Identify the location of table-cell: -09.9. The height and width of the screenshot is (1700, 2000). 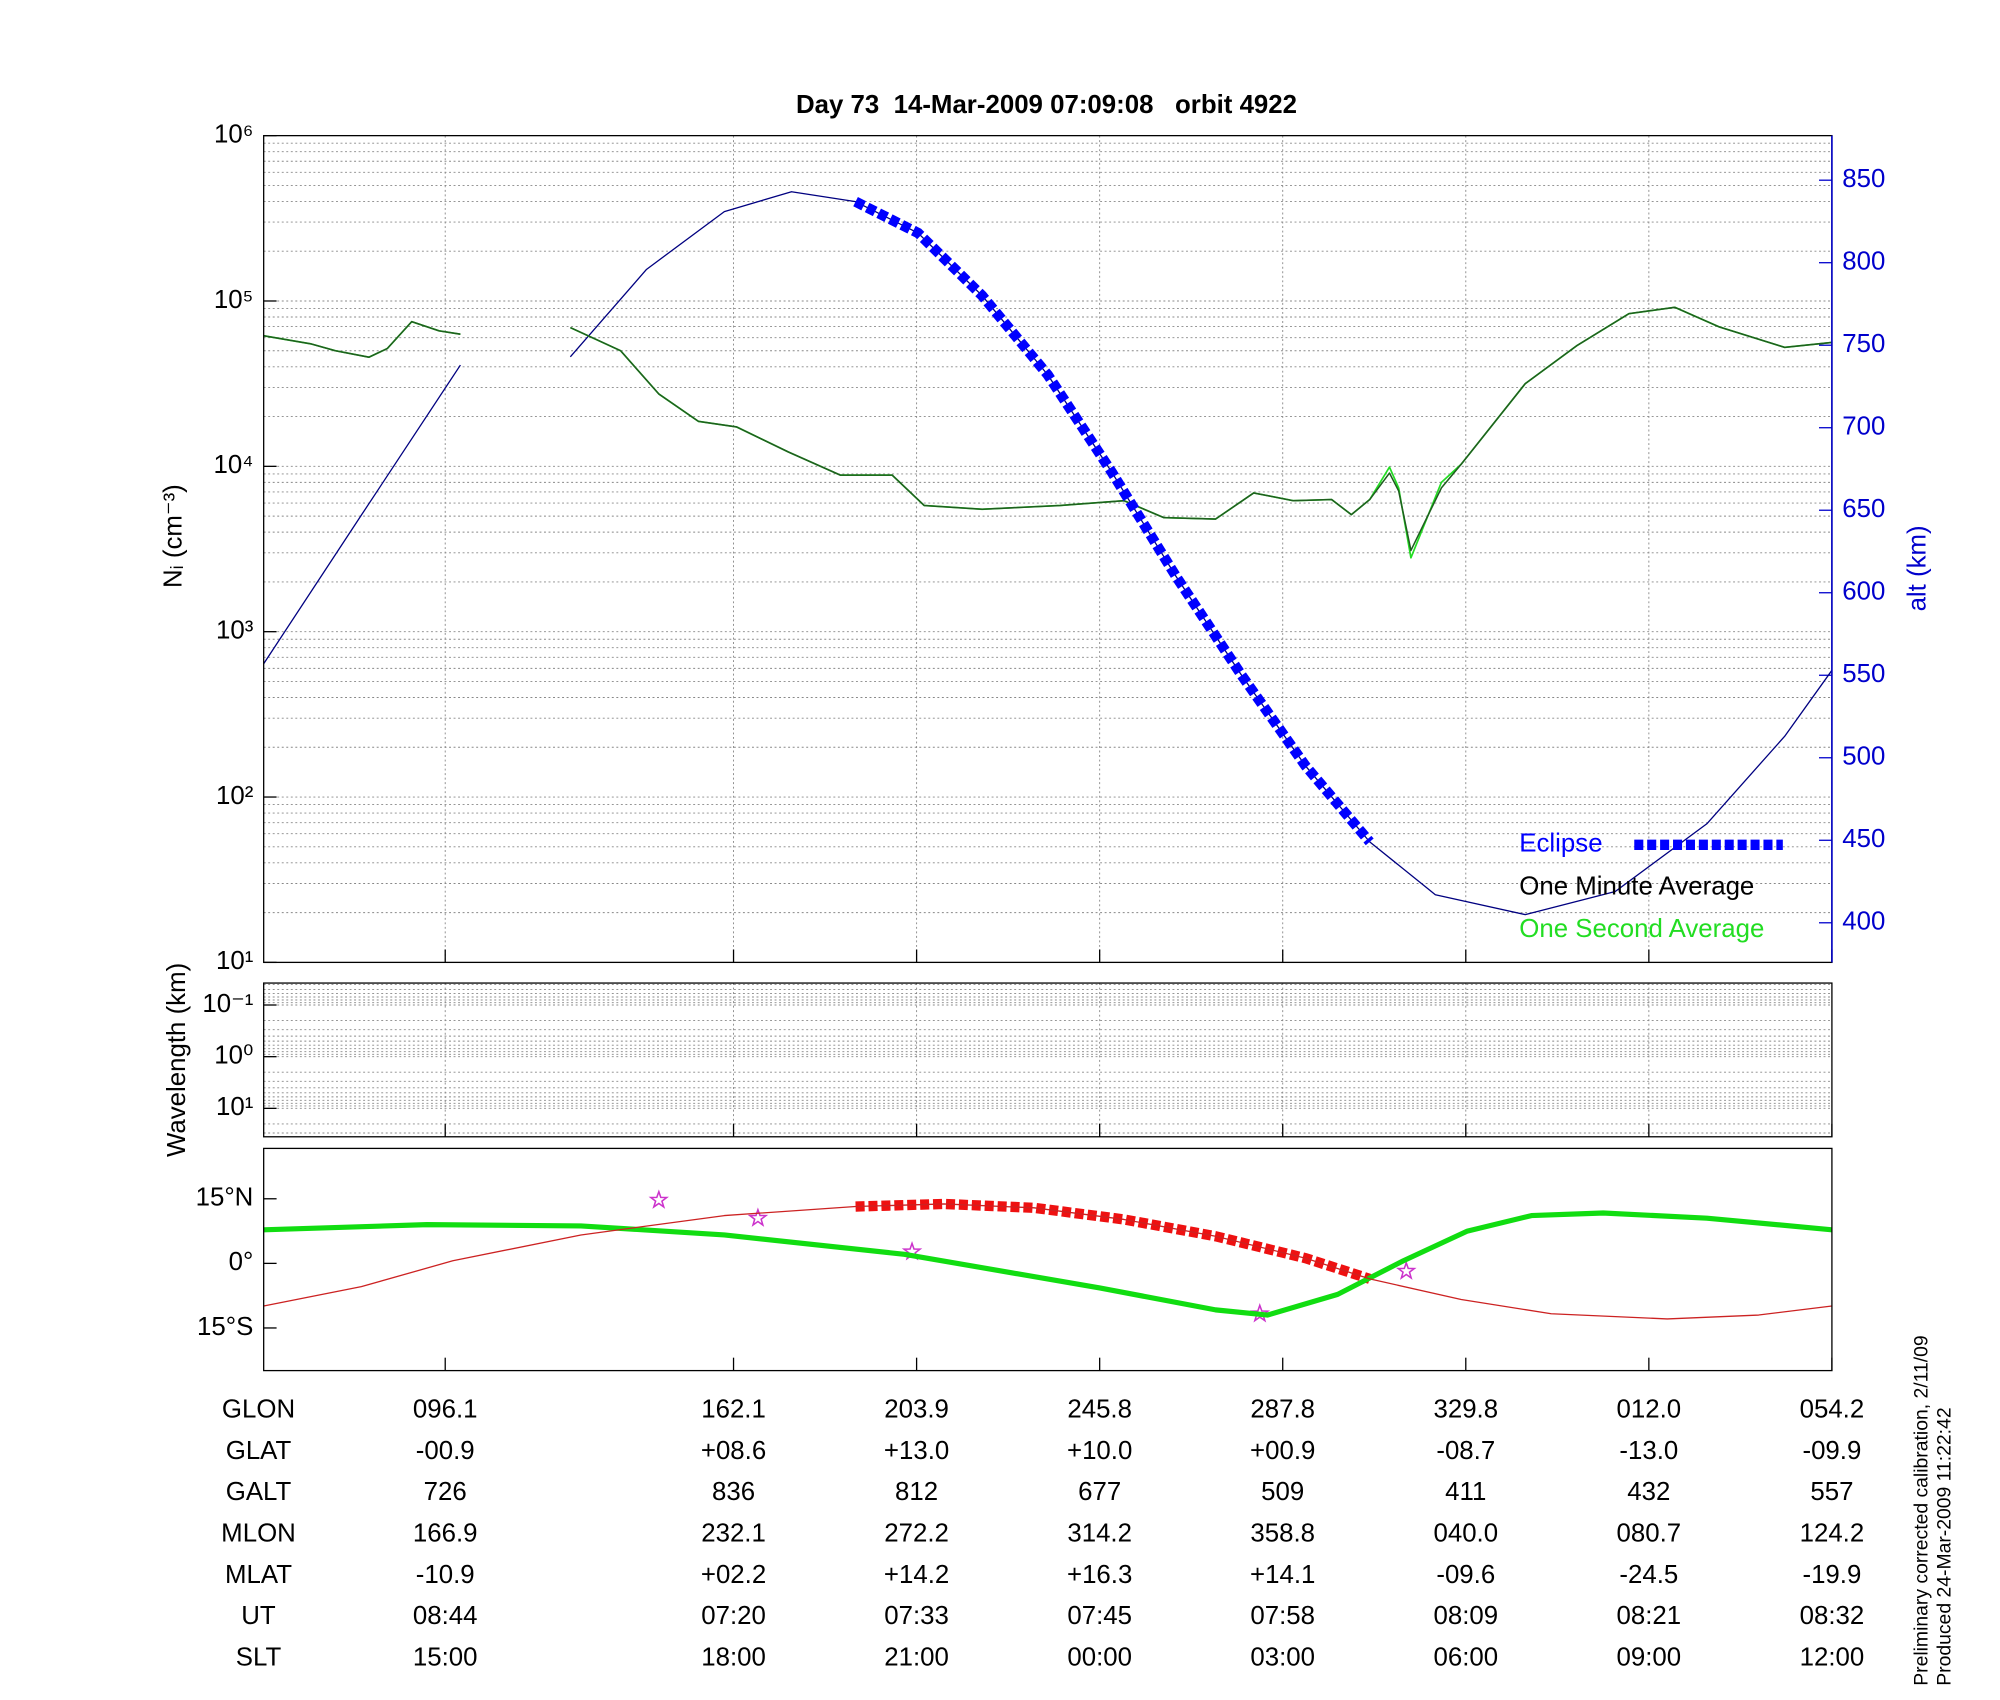
(1831, 1451).